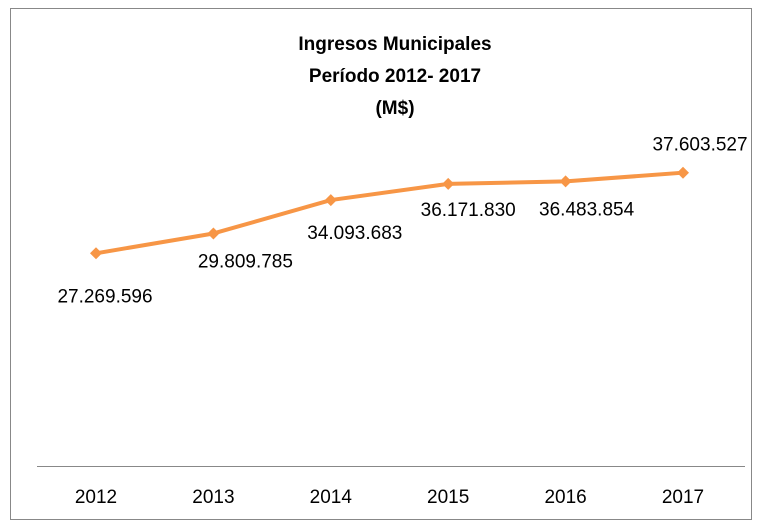 This screenshot has width=761, height=529. Describe the element at coordinates (699, 145) in the screenshot. I see `data-label: 37.603.527` at that location.